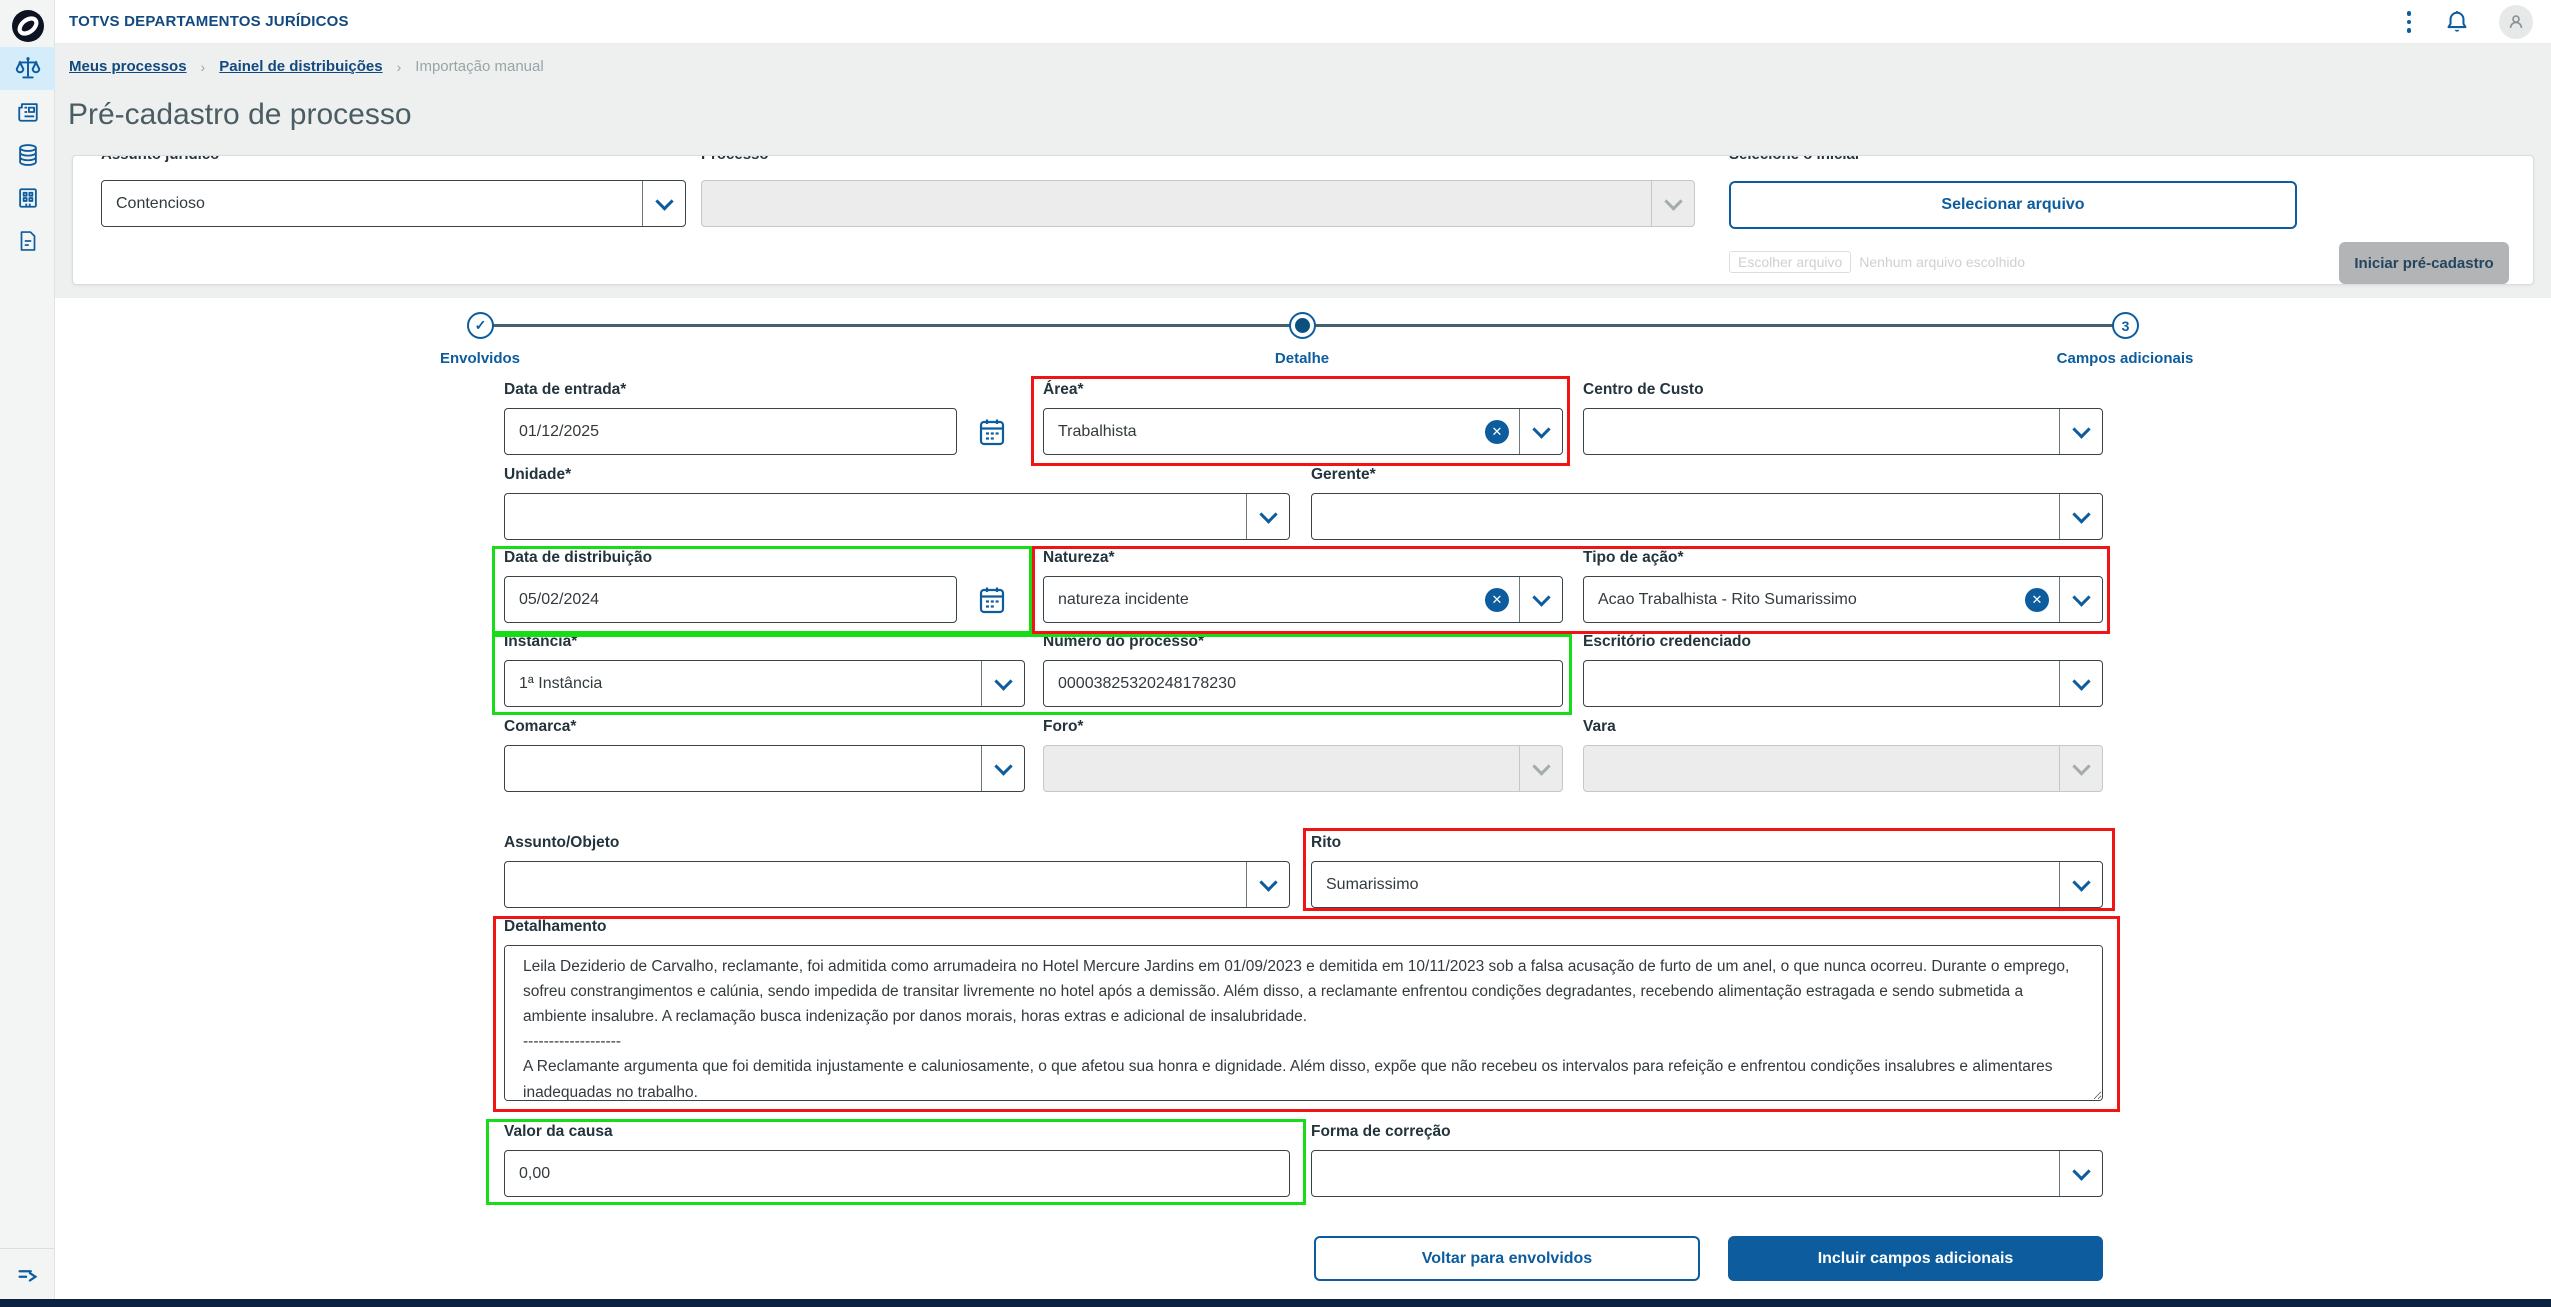 This screenshot has width=2551, height=1307. I want to click on step-detalhe-circle, so click(1302, 325).